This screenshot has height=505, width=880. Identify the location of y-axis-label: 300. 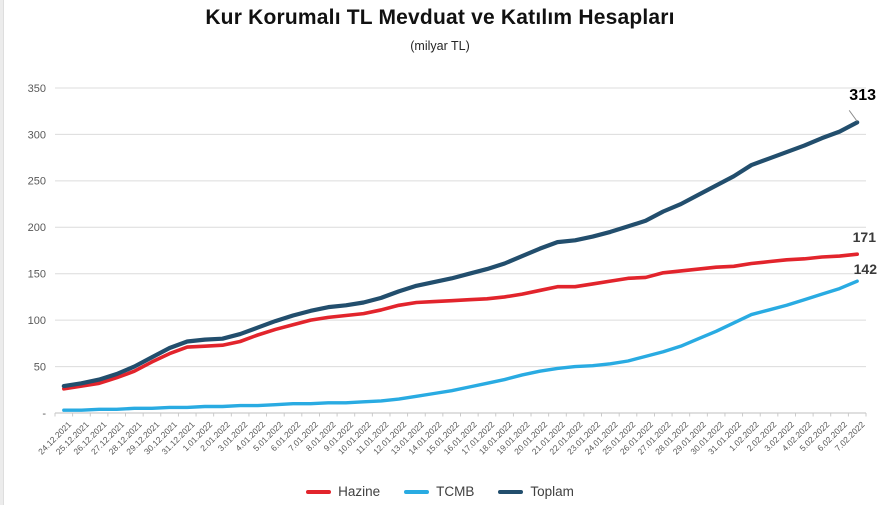
(37, 135).